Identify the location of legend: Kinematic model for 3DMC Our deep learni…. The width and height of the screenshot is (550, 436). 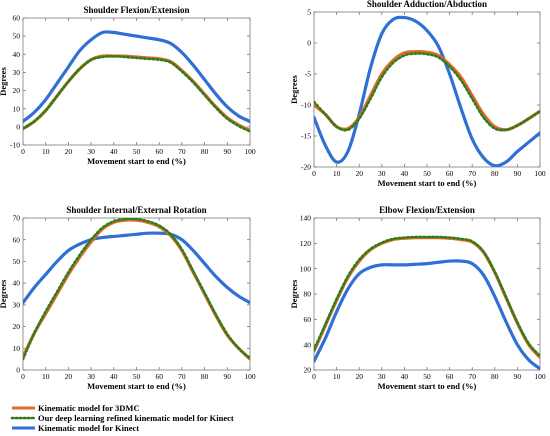
(122, 418).